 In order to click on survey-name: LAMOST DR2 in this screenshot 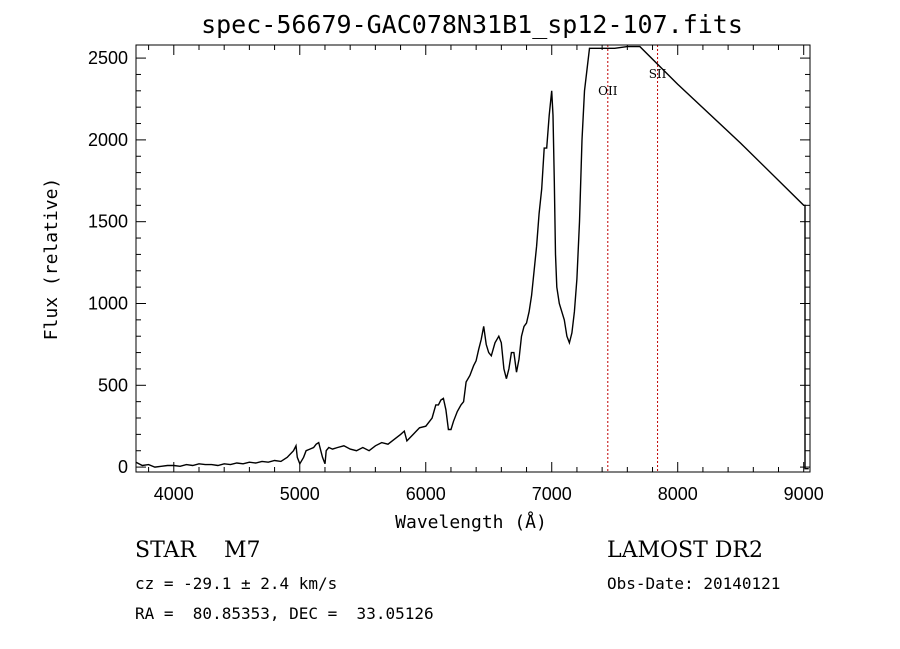, I will do `click(685, 550)`.